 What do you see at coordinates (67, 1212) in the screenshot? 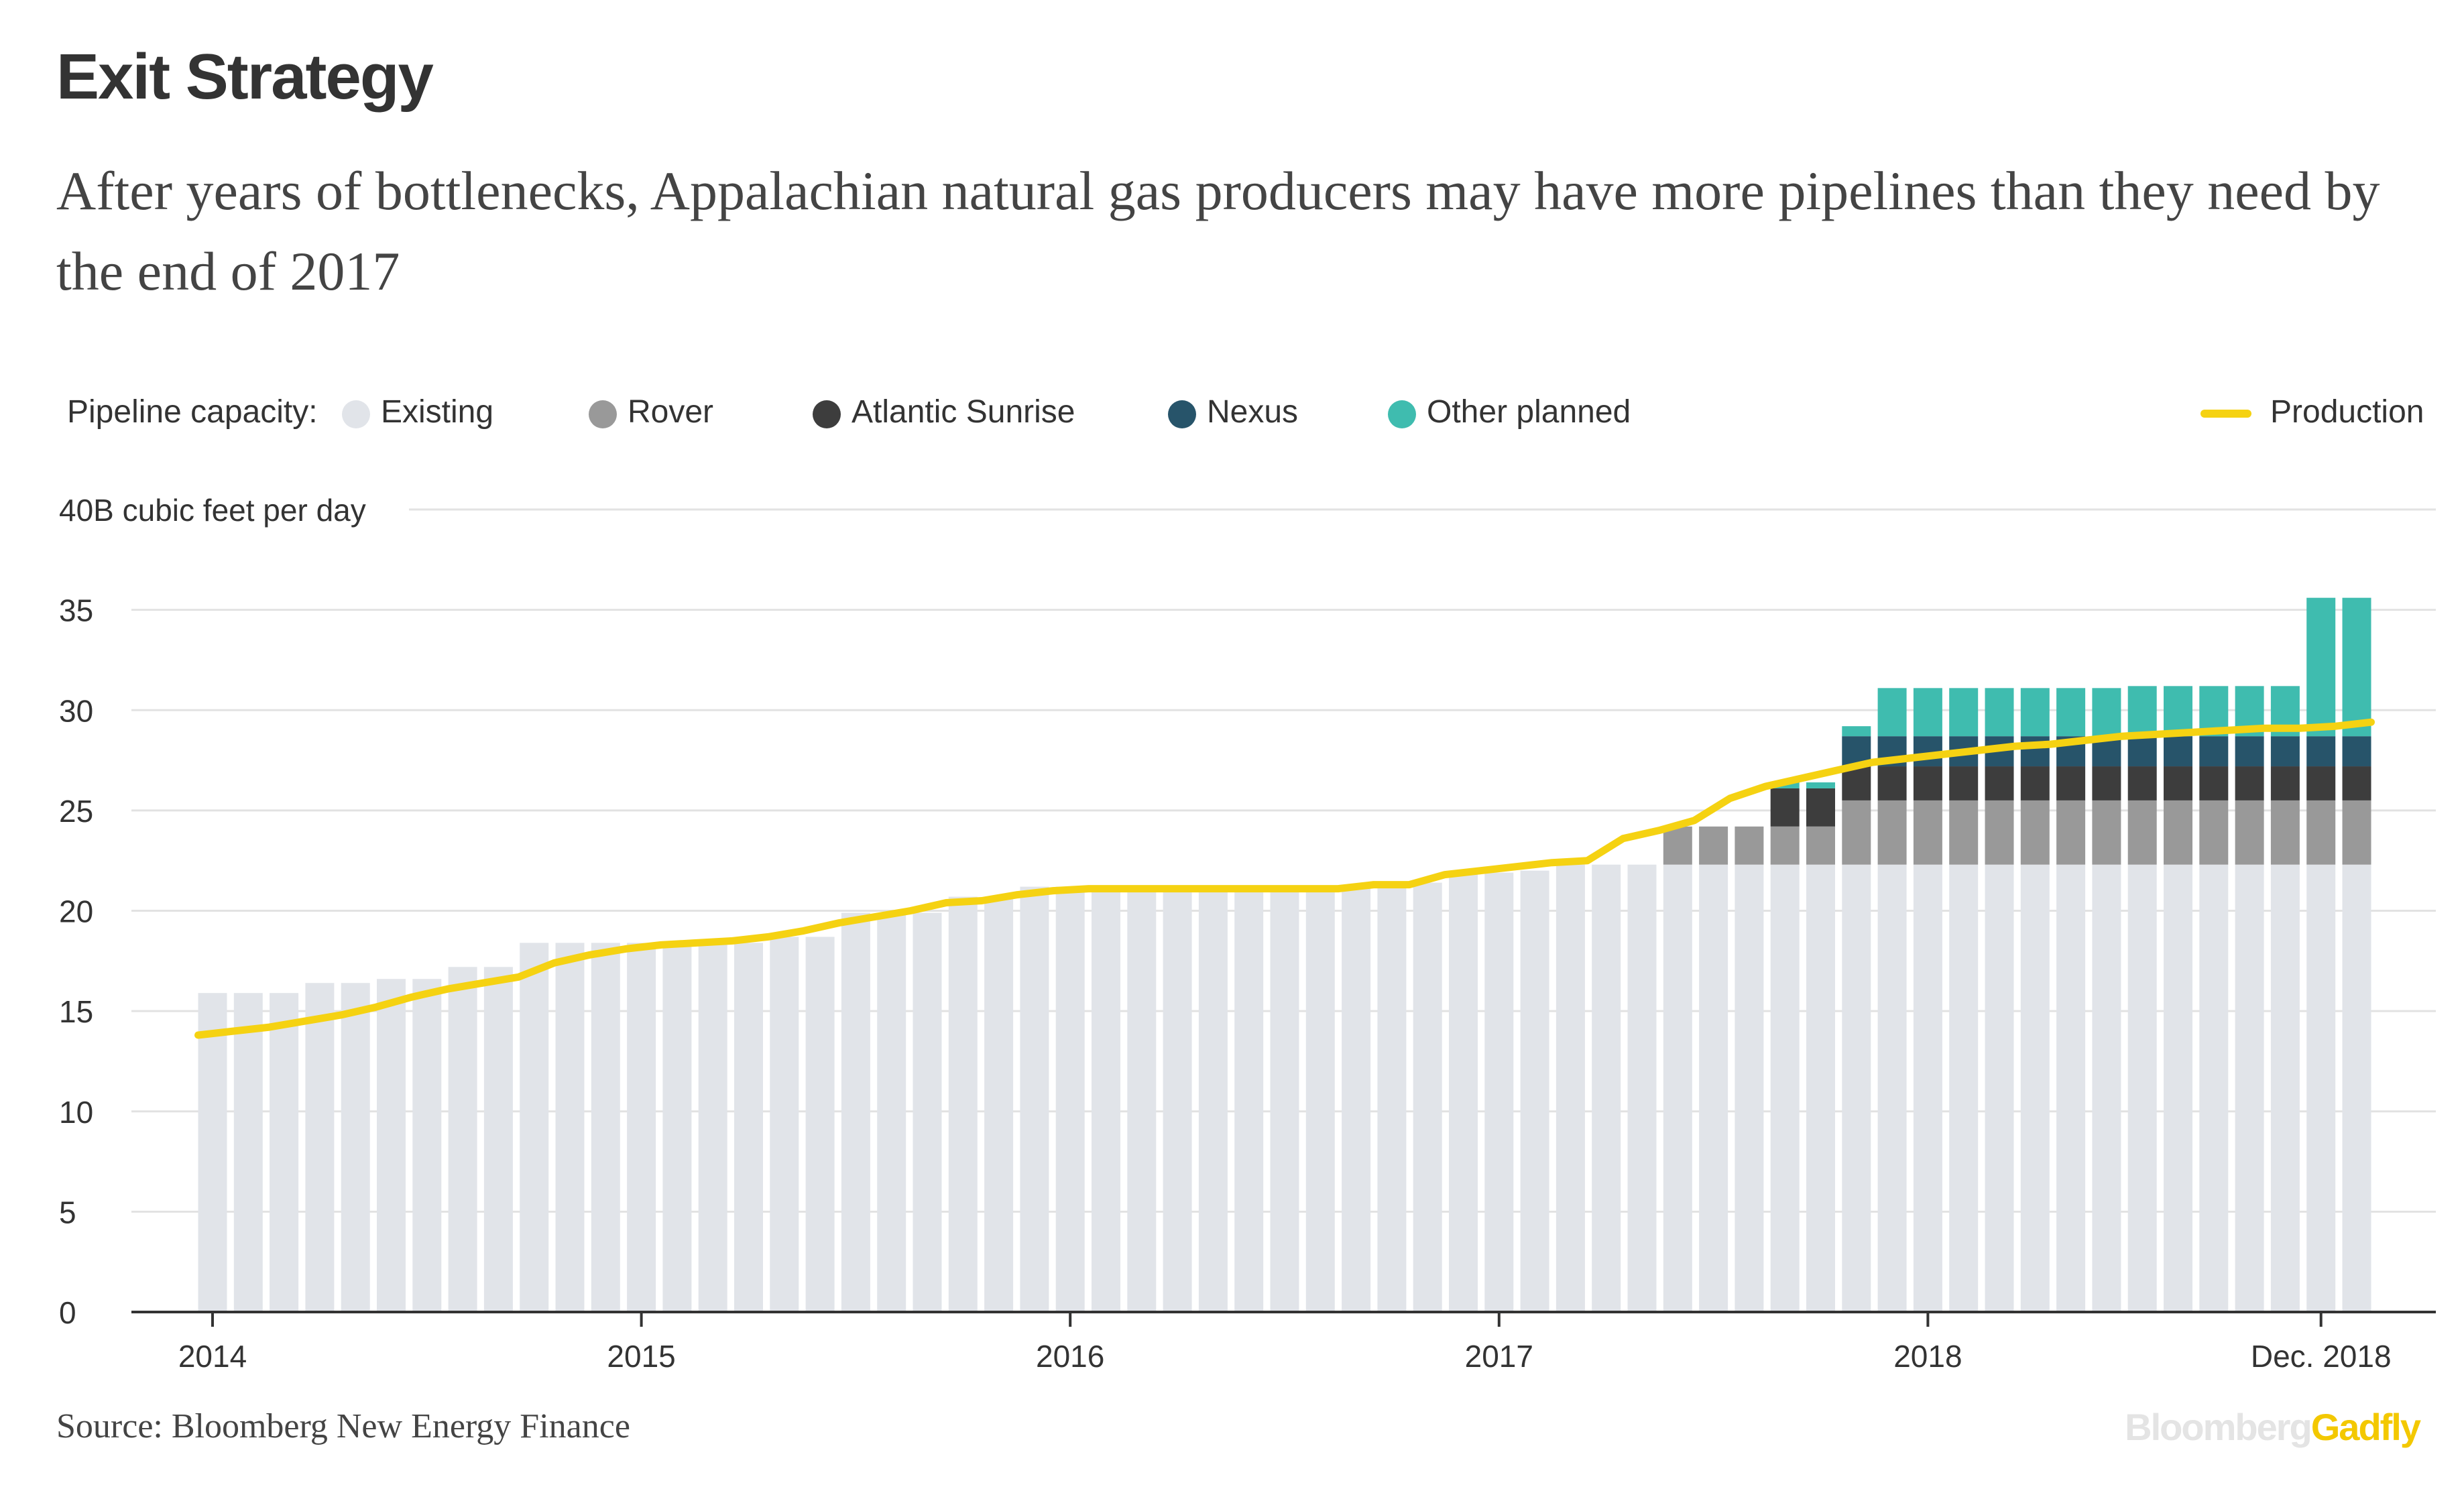
I see `y-tick-label: 5` at bounding box center [67, 1212].